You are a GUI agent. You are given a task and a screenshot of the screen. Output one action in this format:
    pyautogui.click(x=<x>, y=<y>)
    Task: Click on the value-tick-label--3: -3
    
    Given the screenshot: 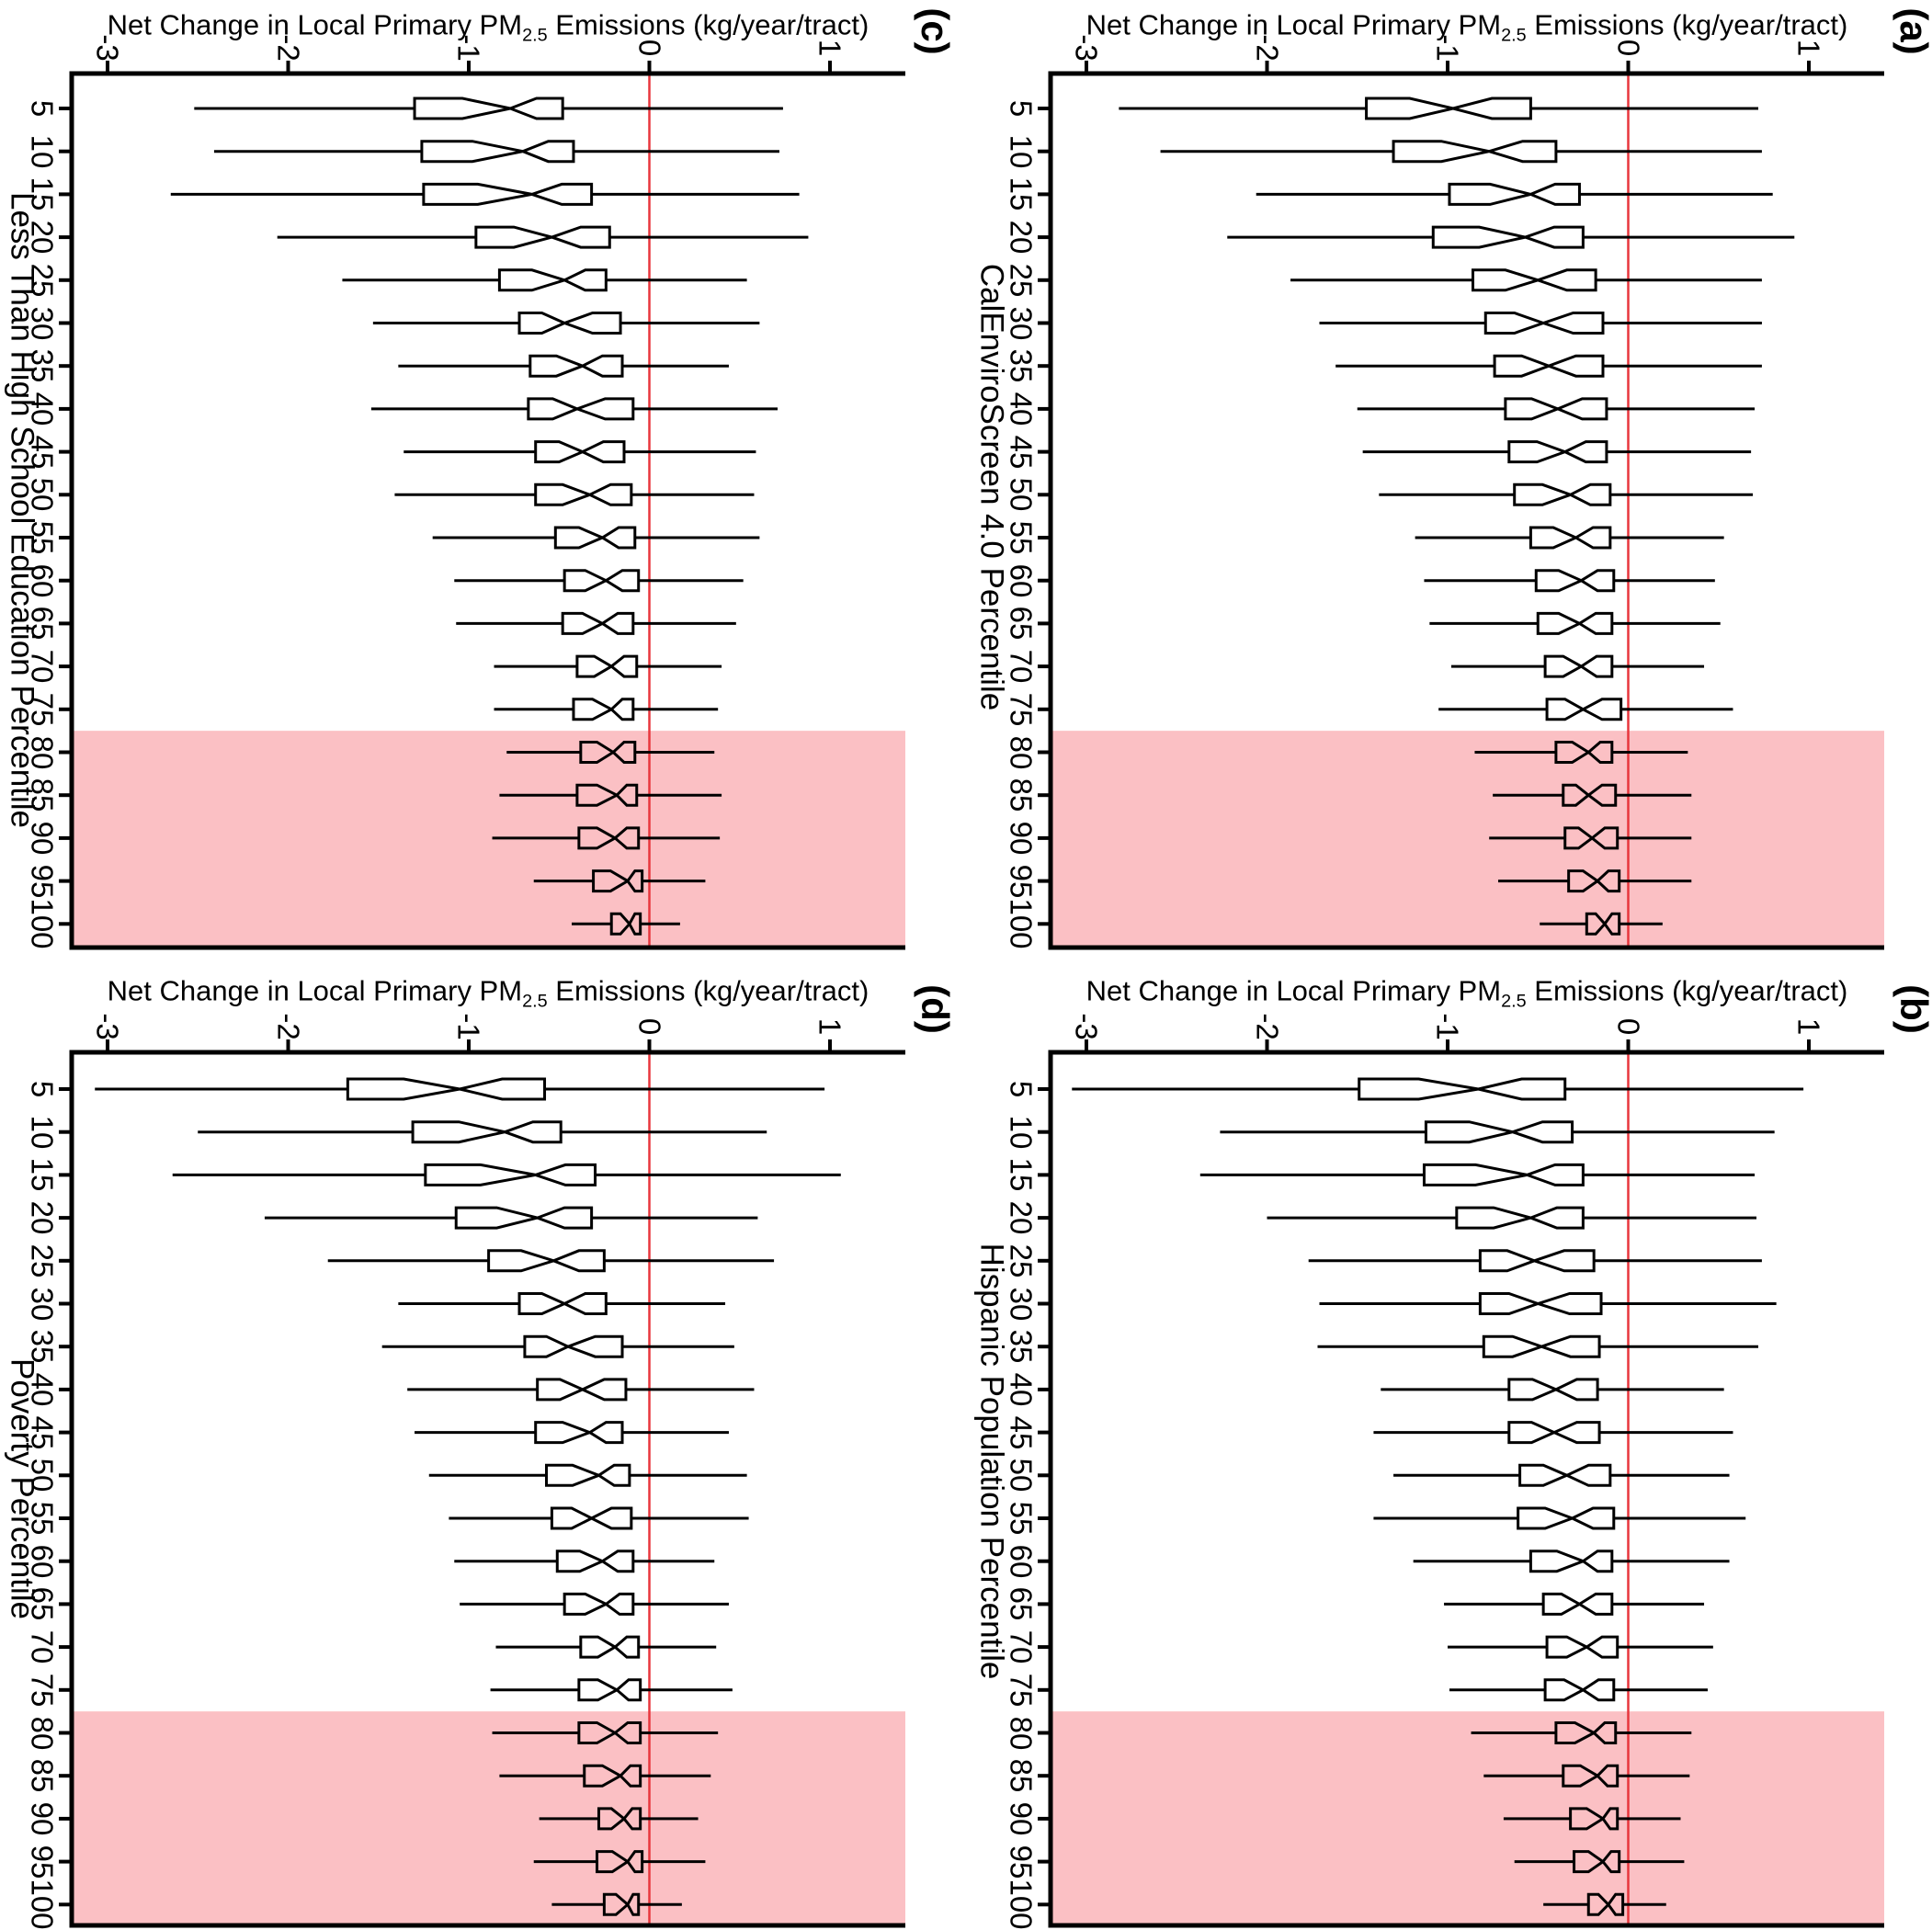 What is the action you would take?
    pyautogui.click(x=1086, y=48)
    